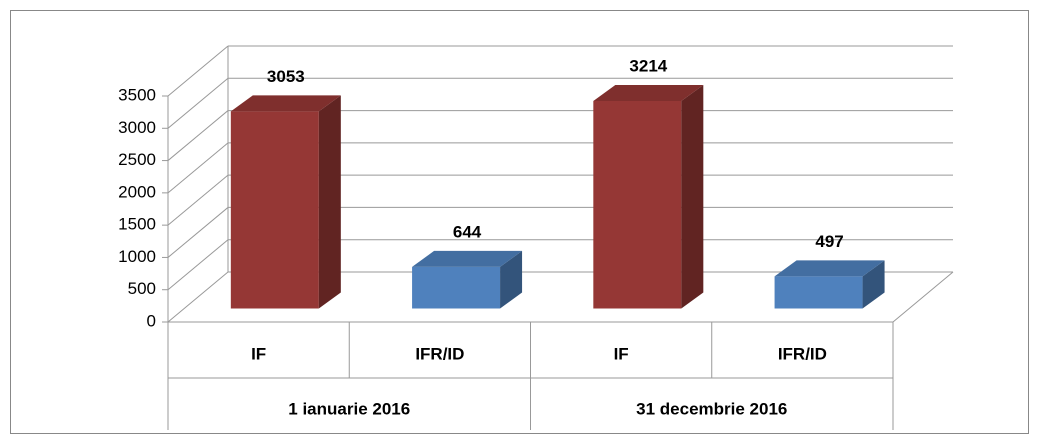 The width and height of the screenshot is (1038, 440). What do you see at coordinates (142, 288) in the screenshot?
I see `y-tick-label: 500` at bounding box center [142, 288].